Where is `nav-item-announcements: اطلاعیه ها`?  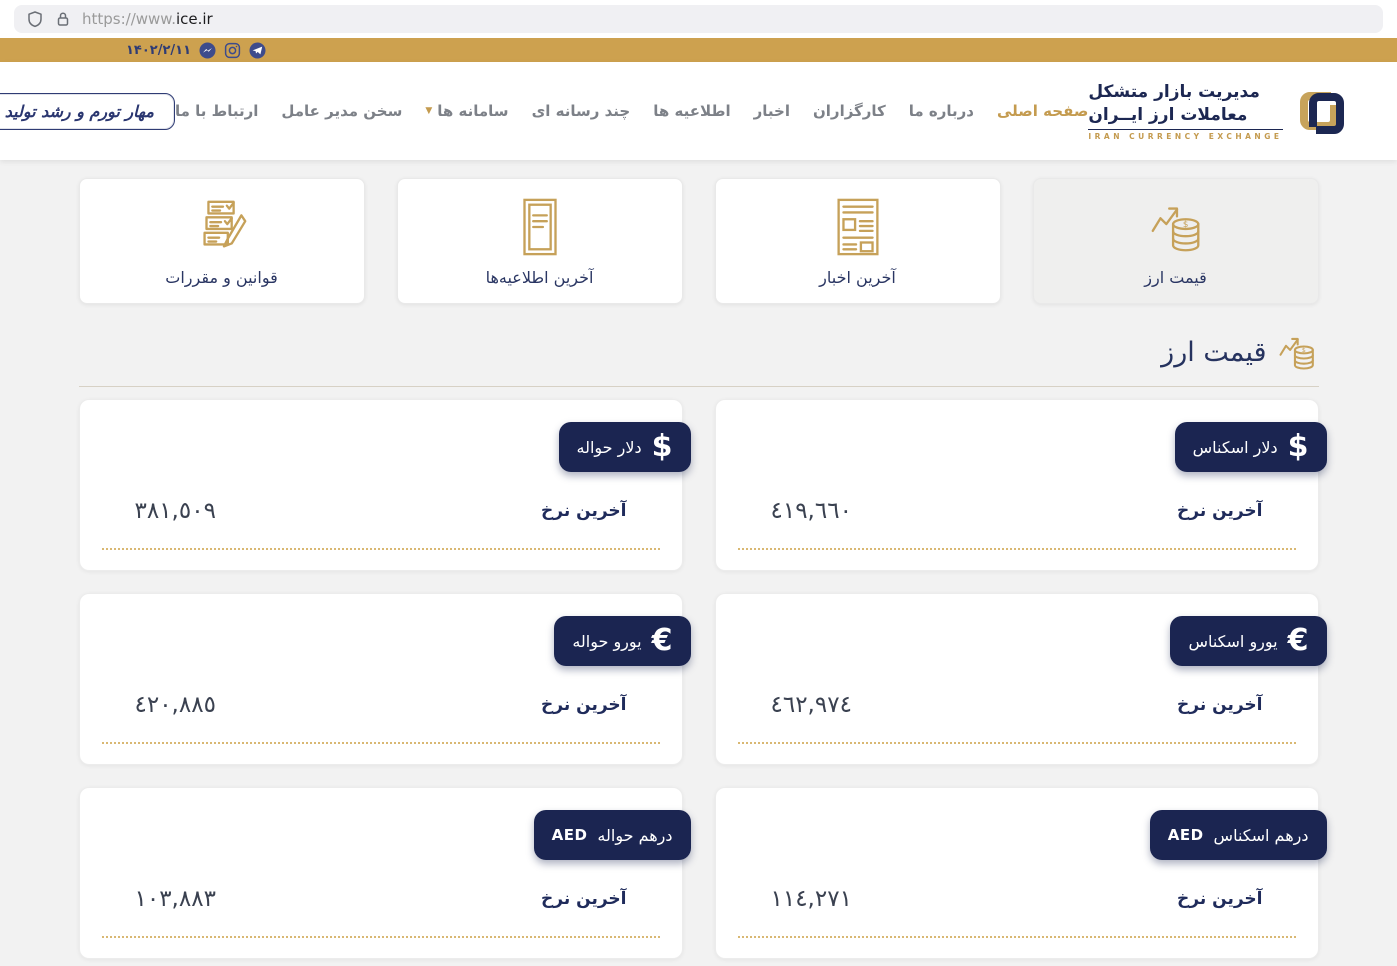
nav-item-announcements: اطلاعیه ها is located at coordinates (692, 111).